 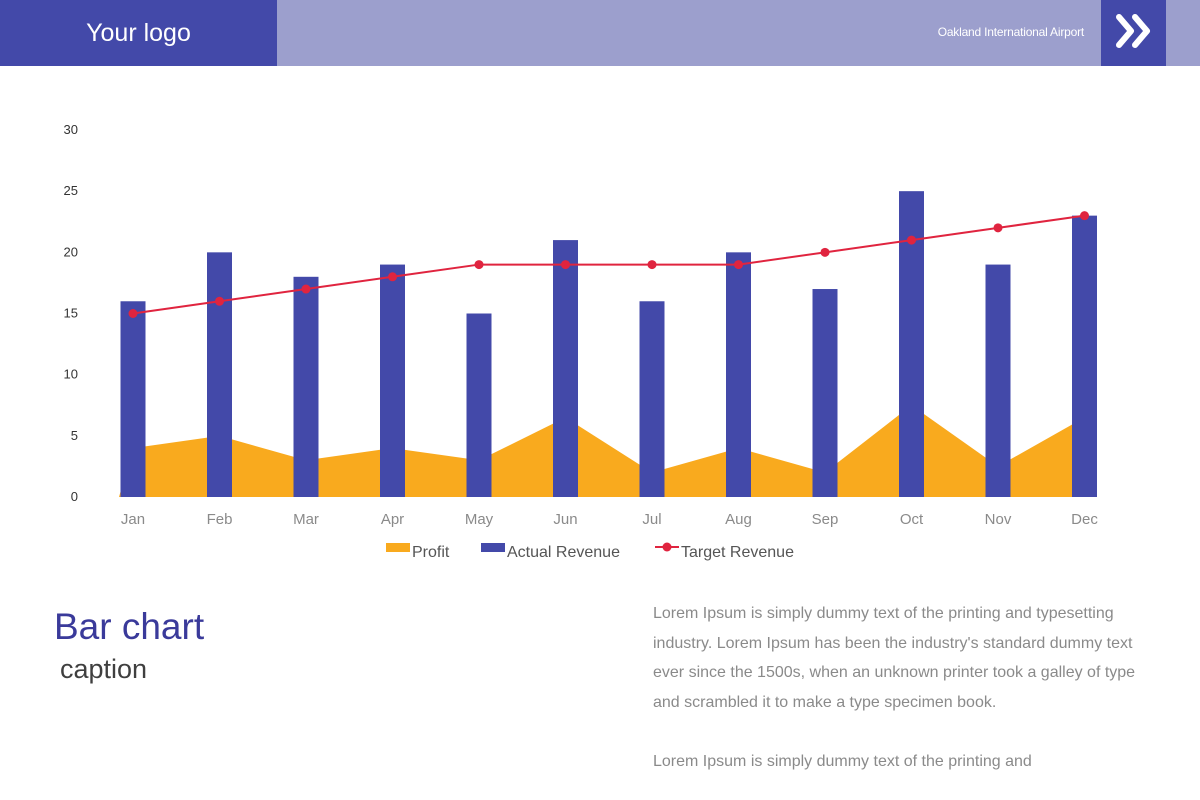 What do you see at coordinates (738, 33) in the screenshot?
I see `header-band` at bounding box center [738, 33].